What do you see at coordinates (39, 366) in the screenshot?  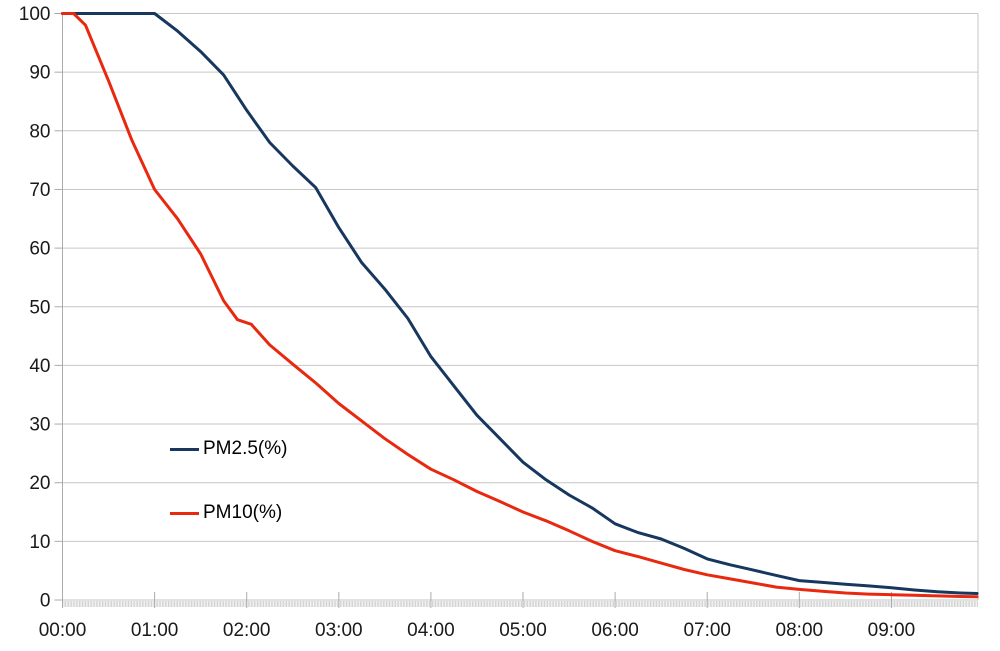 I see `y-axis-label: 40` at bounding box center [39, 366].